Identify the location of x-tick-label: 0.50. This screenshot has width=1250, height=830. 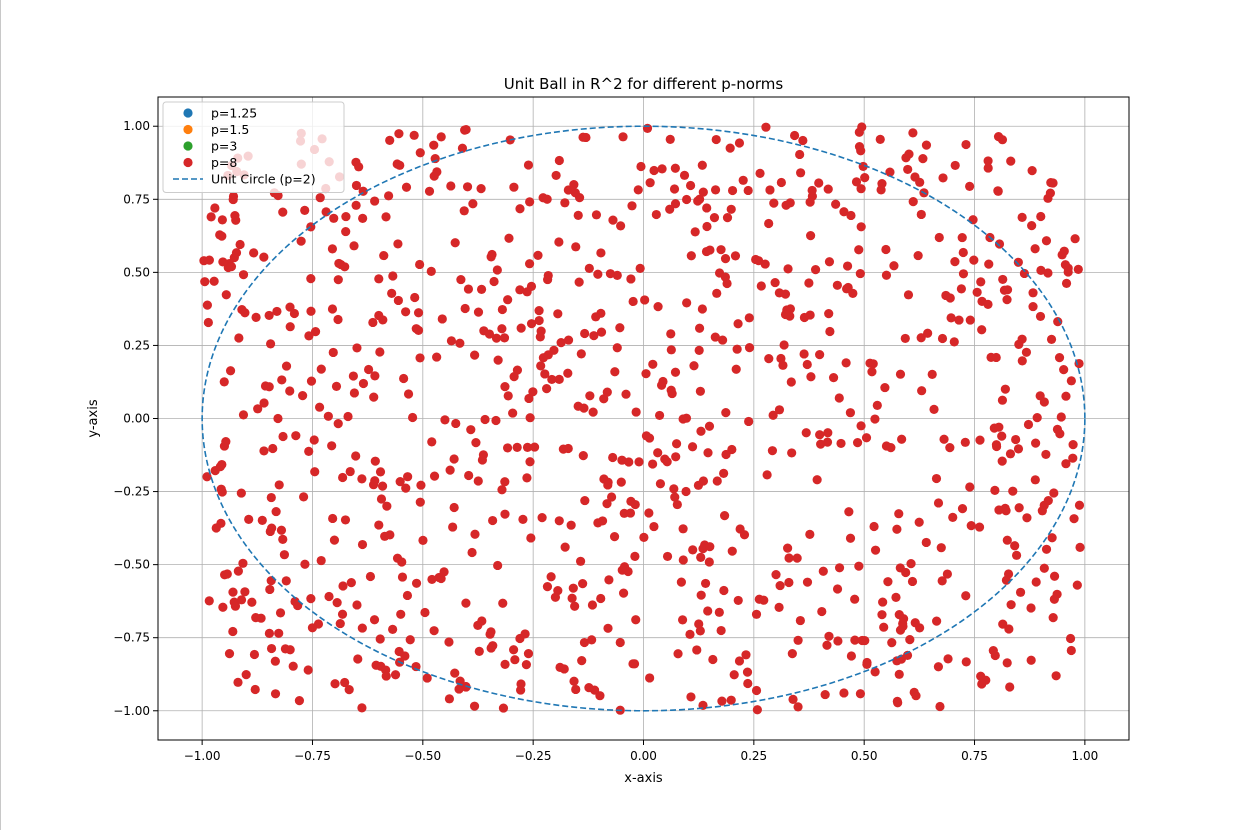
(864, 756).